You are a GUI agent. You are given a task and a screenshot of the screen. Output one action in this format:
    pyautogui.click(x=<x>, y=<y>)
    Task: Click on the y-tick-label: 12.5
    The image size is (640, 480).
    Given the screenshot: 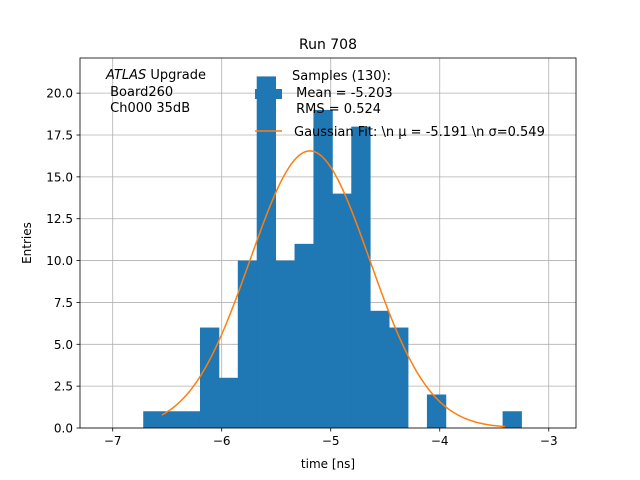 What is the action you would take?
    pyautogui.click(x=59, y=219)
    